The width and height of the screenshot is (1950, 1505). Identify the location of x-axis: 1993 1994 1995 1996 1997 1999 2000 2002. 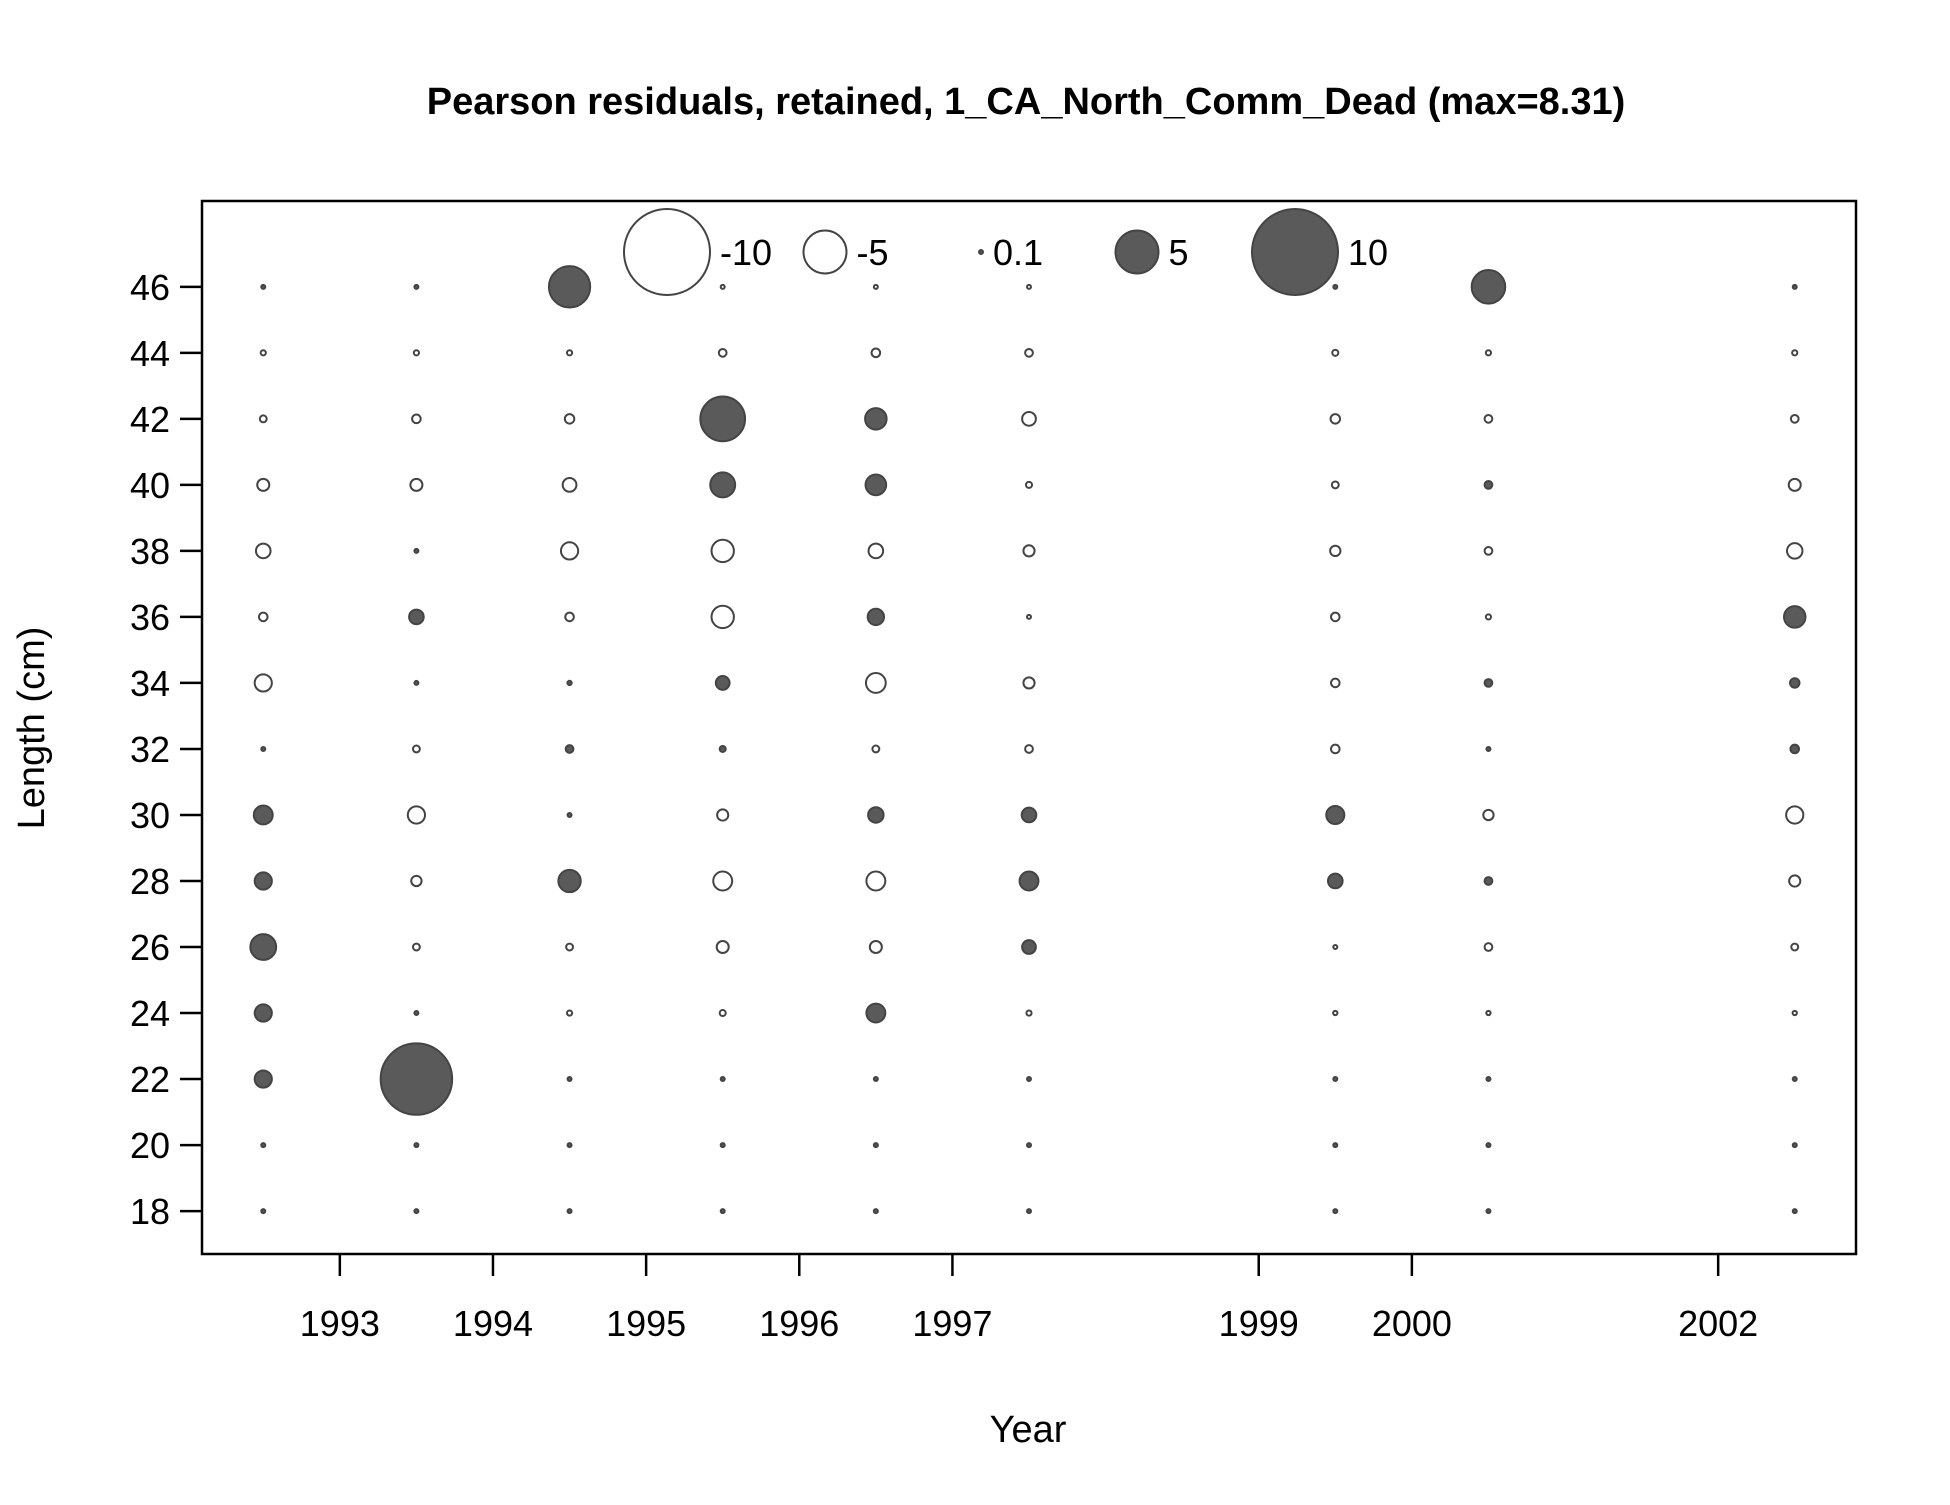
(1029, 1299).